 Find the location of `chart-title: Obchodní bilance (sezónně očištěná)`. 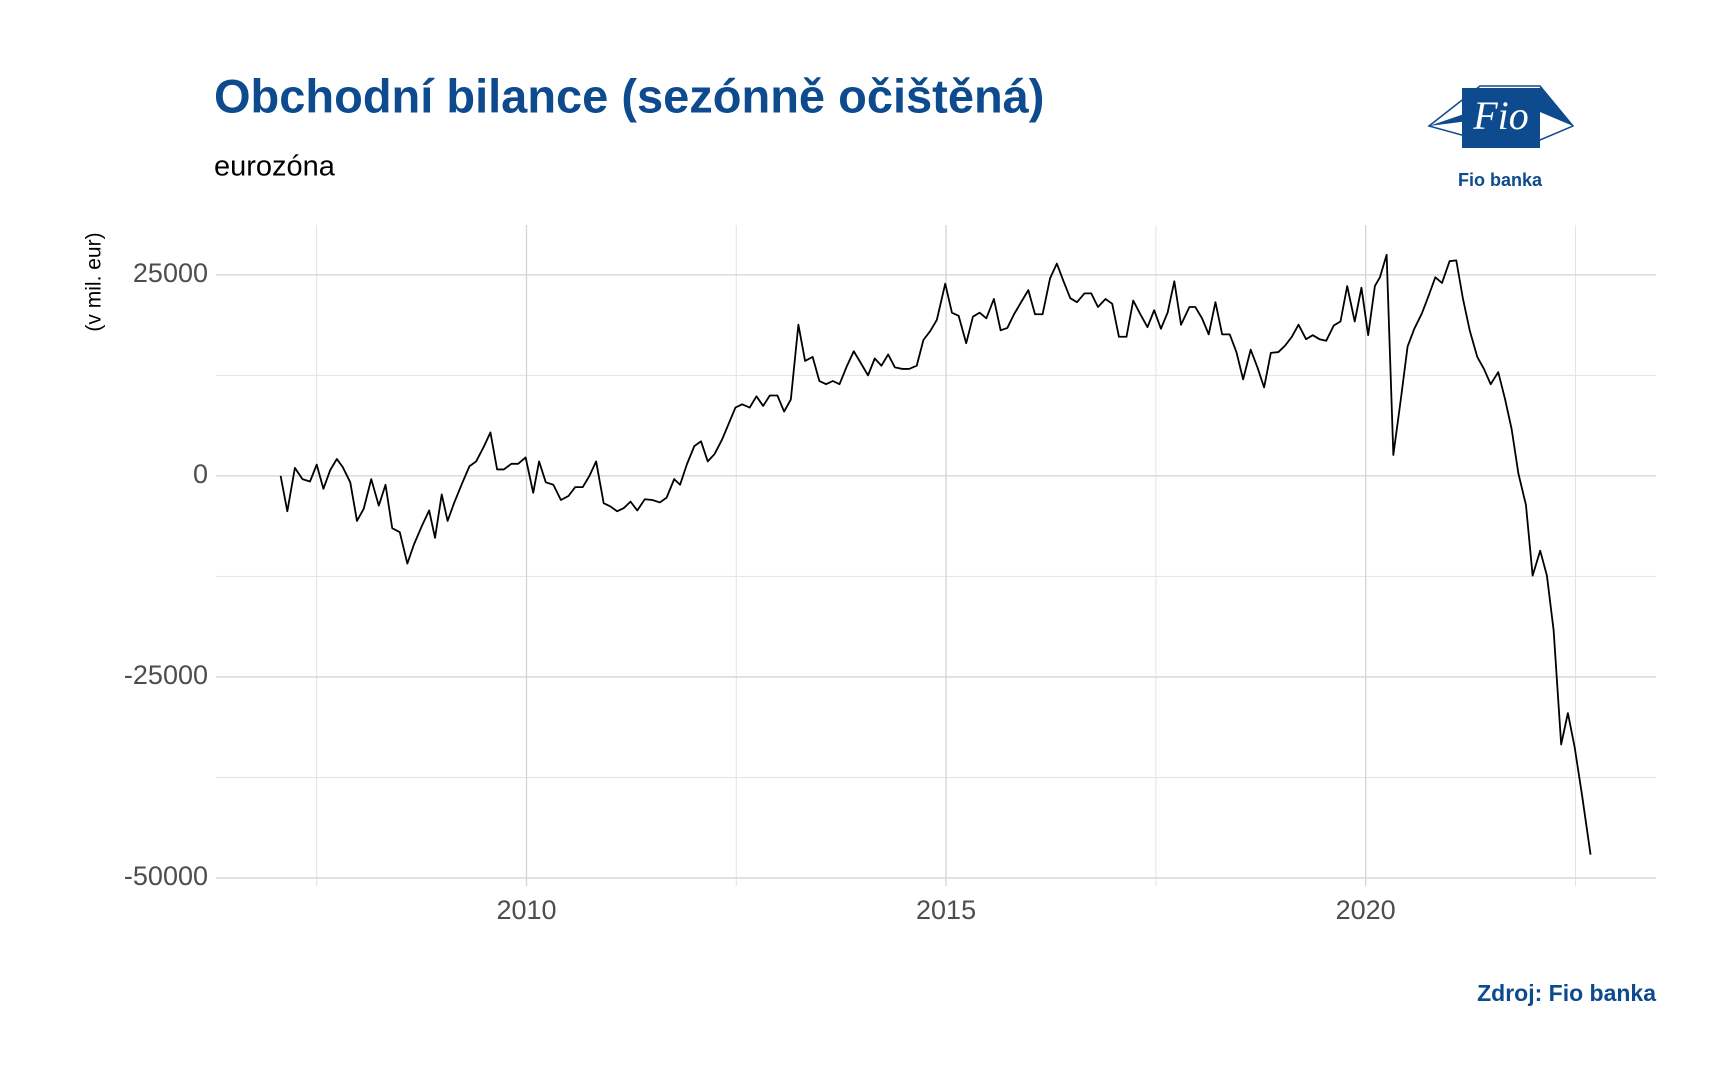

chart-title: Obchodní bilance (sezónně očištěná) is located at coordinates (629, 95).